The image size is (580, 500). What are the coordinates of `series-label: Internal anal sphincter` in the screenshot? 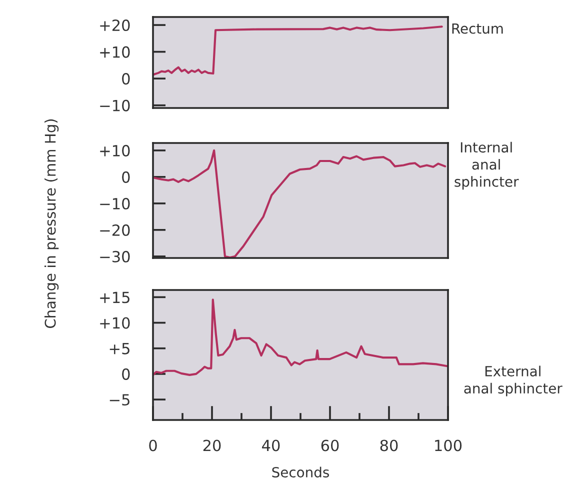 It's located at (486, 166).